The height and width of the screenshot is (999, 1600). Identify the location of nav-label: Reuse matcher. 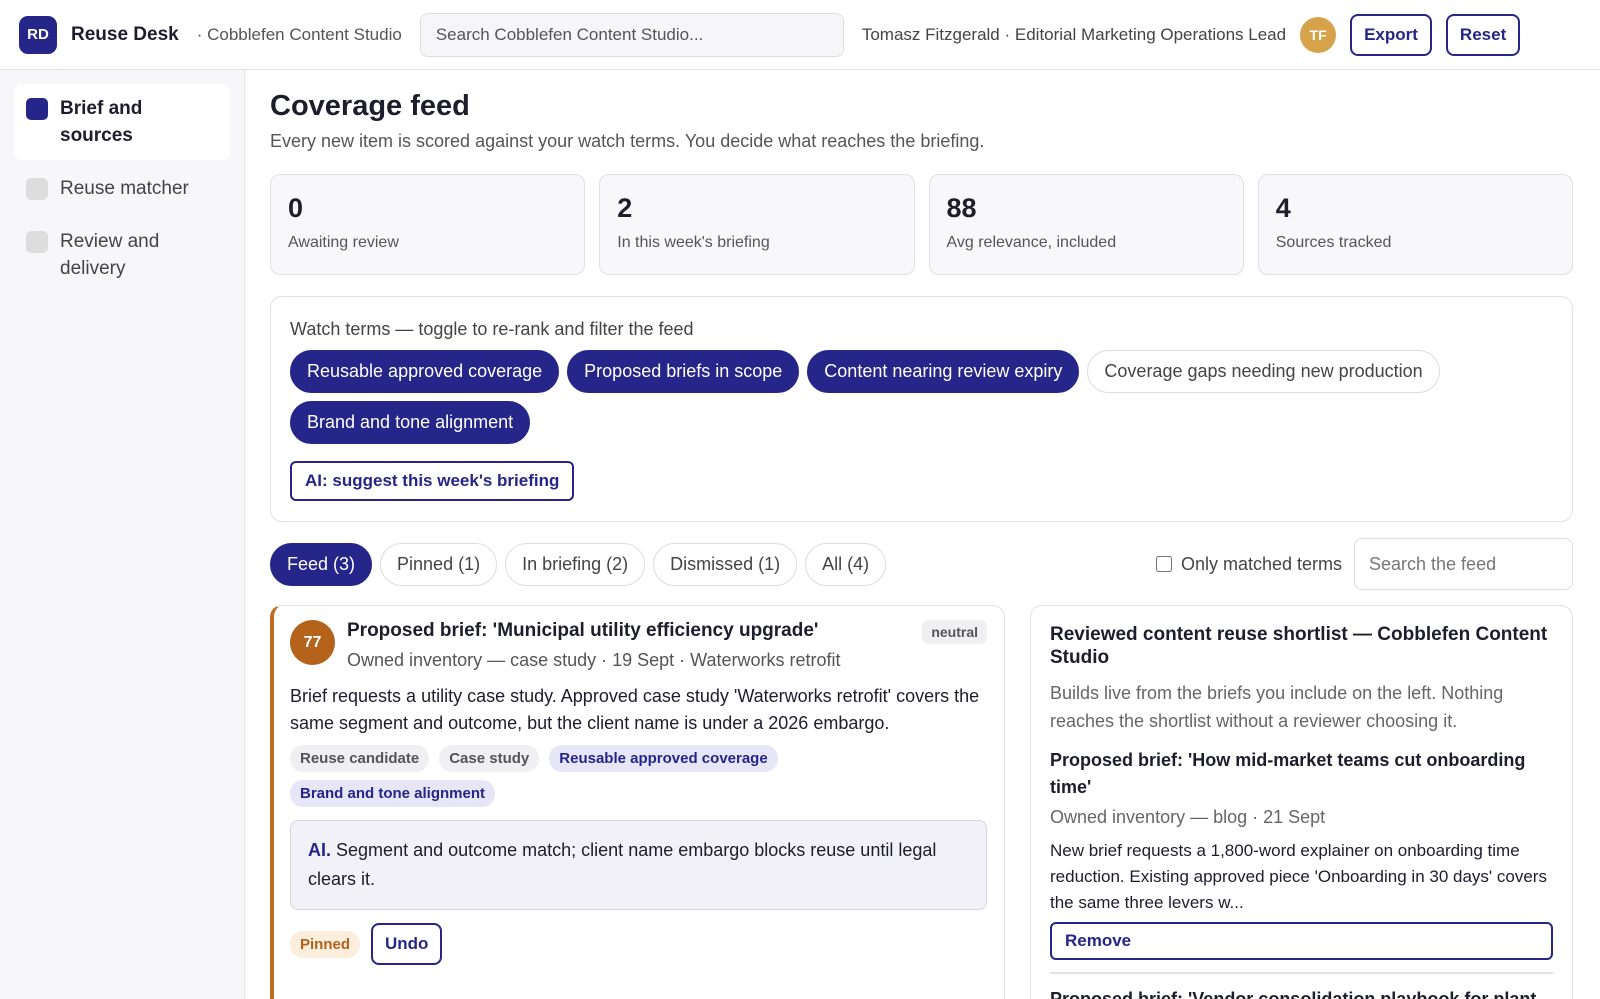
(124, 188).